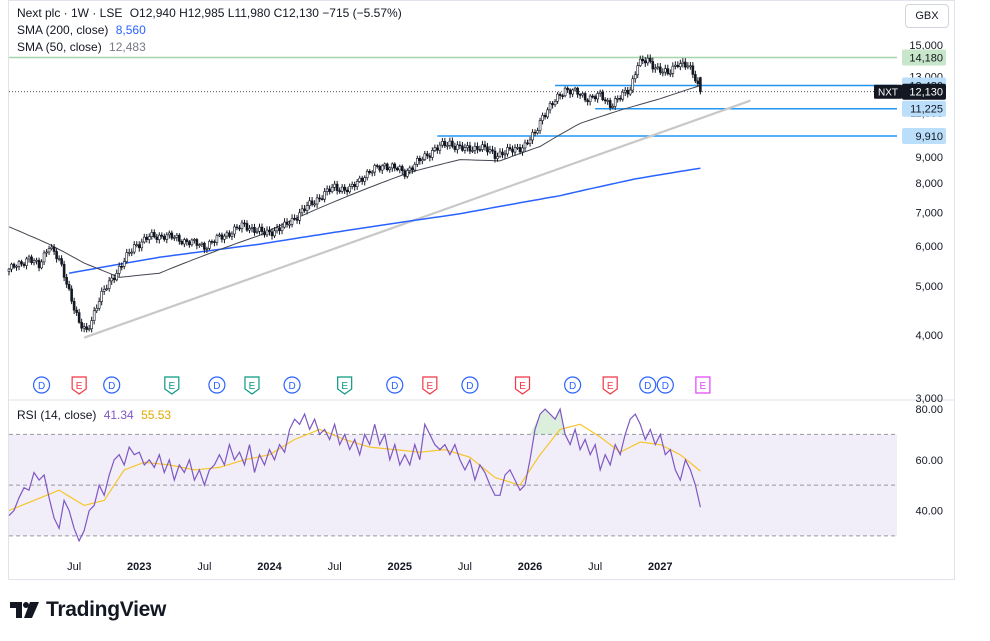  I want to click on tradingview-logo-icon, so click(24, 610).